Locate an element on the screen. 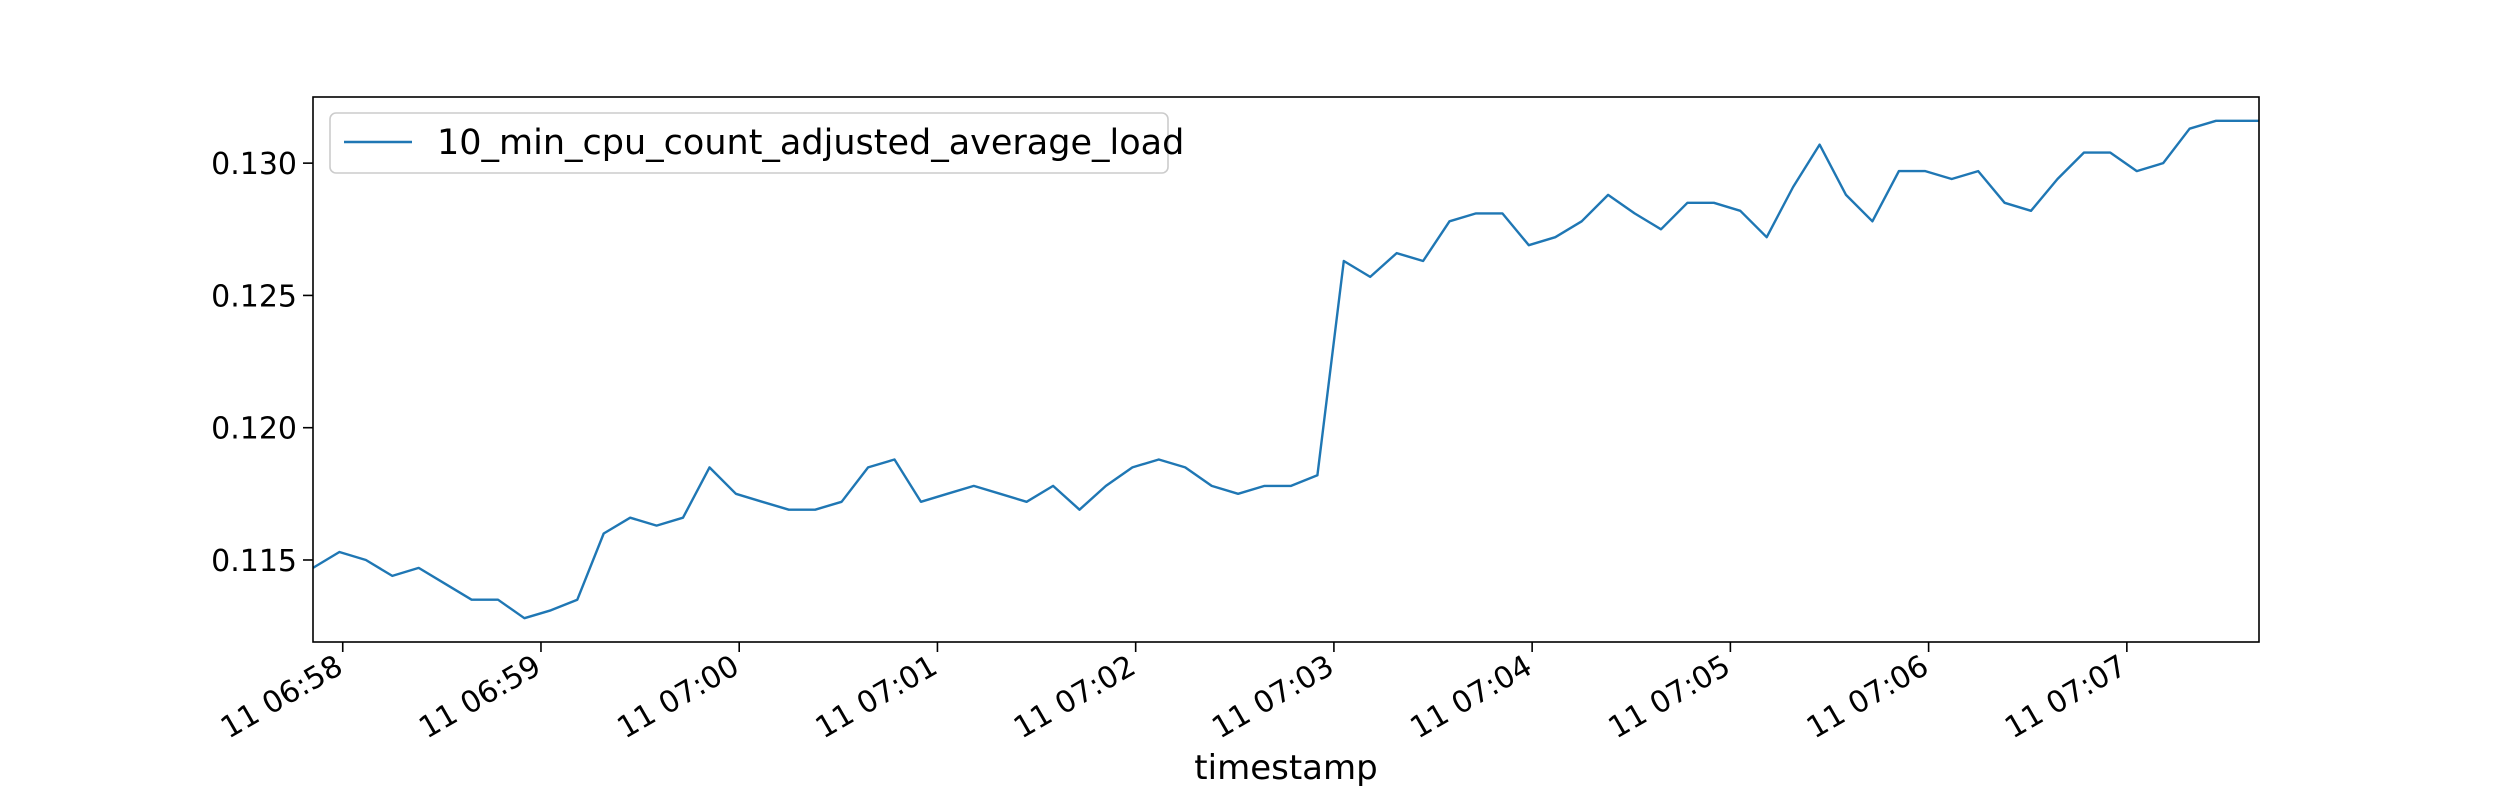  legend-entry-label: 10_min_cpu_count_adjusted_average_load is located at coordinates (810, 143).